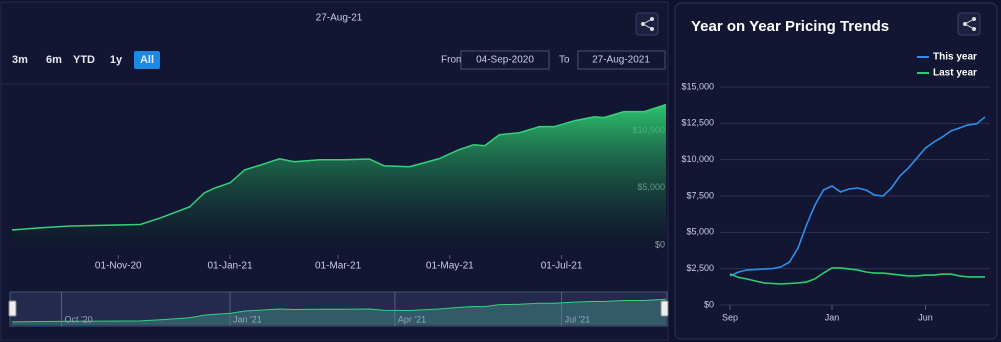 This screenshot has width=1001, height=342. Describe the element at coordinates (84, 60) in the screenshot. I see `range-button: YTD` at that location.